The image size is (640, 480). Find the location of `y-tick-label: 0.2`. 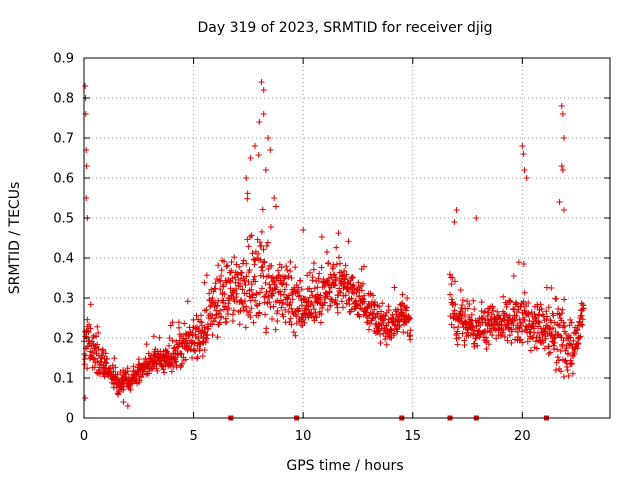

y-tick-label: 0.2 is located at coordinates (63, 339).